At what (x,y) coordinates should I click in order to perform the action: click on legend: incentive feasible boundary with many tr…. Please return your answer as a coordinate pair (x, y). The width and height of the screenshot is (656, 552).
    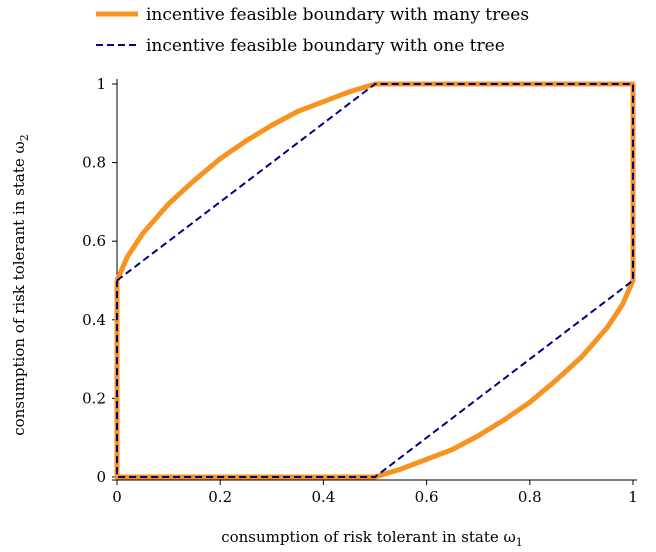
    Looking at the image, I should click on (312, 30).